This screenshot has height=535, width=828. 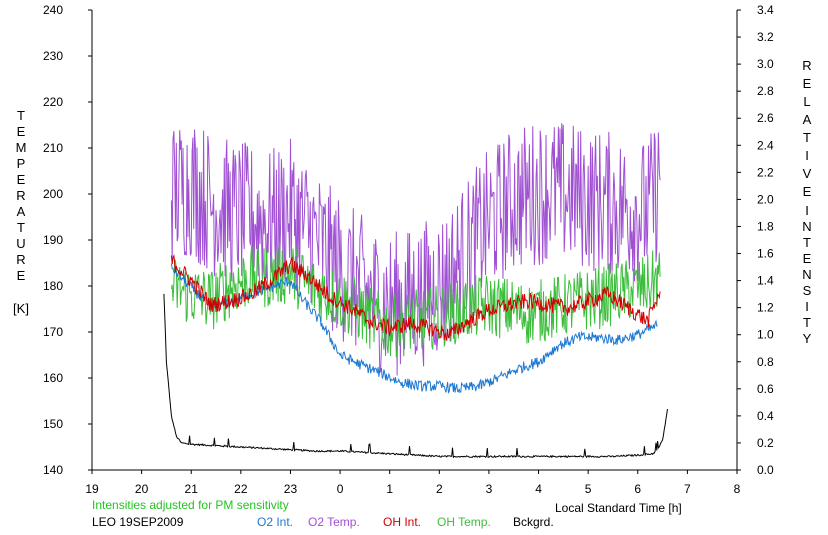 What do you see at coordinates (241, 489) in the screenshot?
I see `x-tick-label: 22` at bounding box center [241, 489].